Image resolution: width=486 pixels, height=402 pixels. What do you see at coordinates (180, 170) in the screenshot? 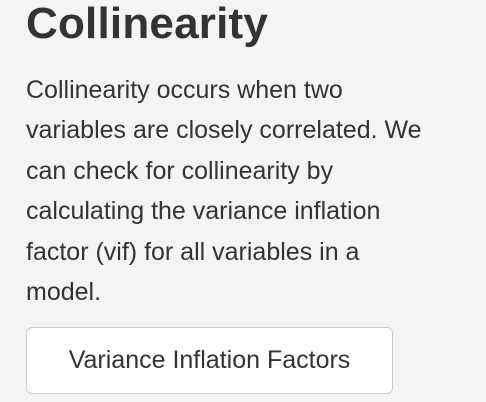
I see `description-line: can check for collinearity by` at bounding box center [180, 170].